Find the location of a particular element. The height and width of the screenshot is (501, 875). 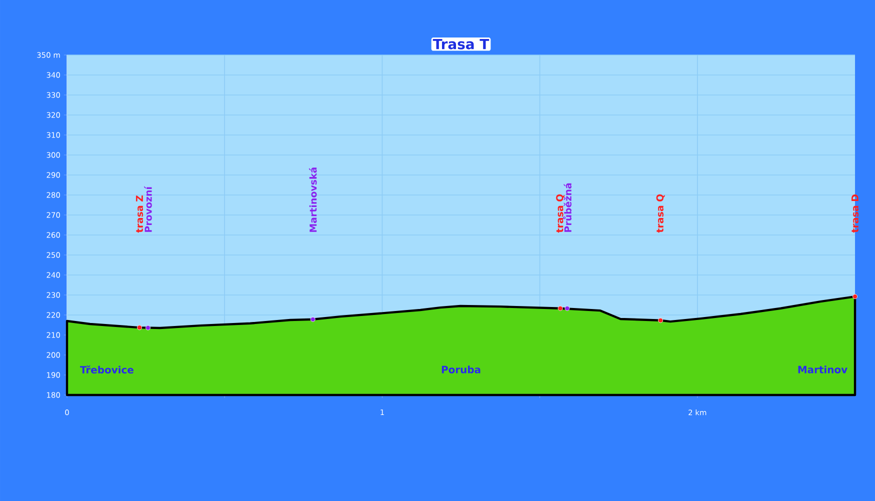

annotation: trasa Z is located at coordinates (140, 214).